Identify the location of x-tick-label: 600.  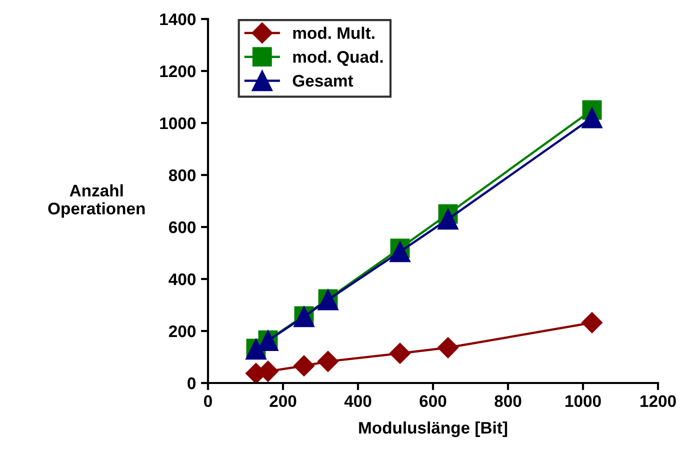
(433, 401).